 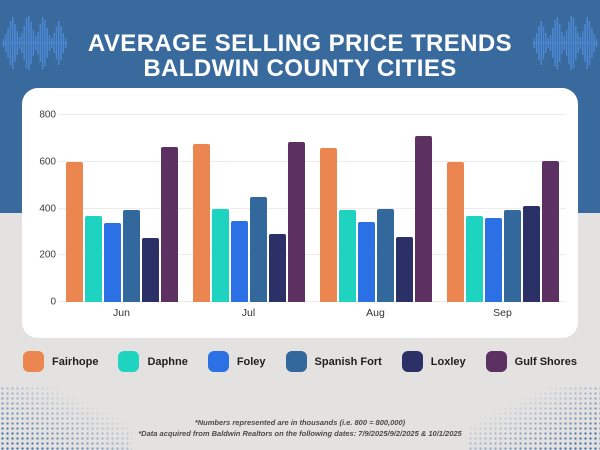 I want to click on bar-daphne-sep, so click(x=474, y=258).